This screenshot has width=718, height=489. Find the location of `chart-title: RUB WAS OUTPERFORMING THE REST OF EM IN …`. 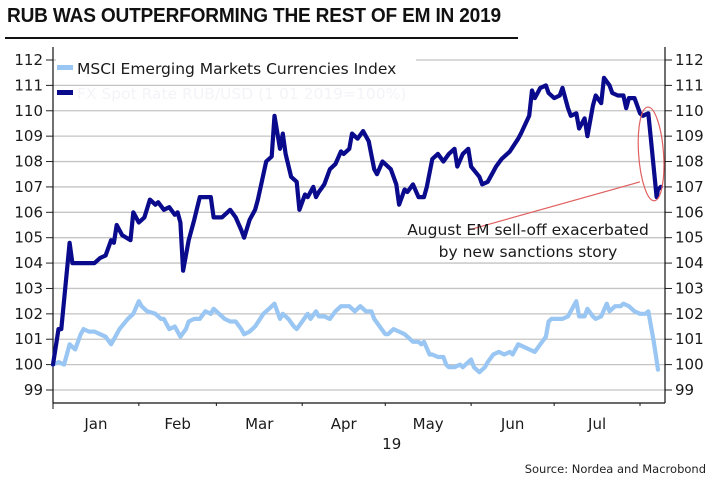

chart-title: RUB WAS OUTPERFORMING THE REST OF EM IN … is located at coordinates (254, 15).